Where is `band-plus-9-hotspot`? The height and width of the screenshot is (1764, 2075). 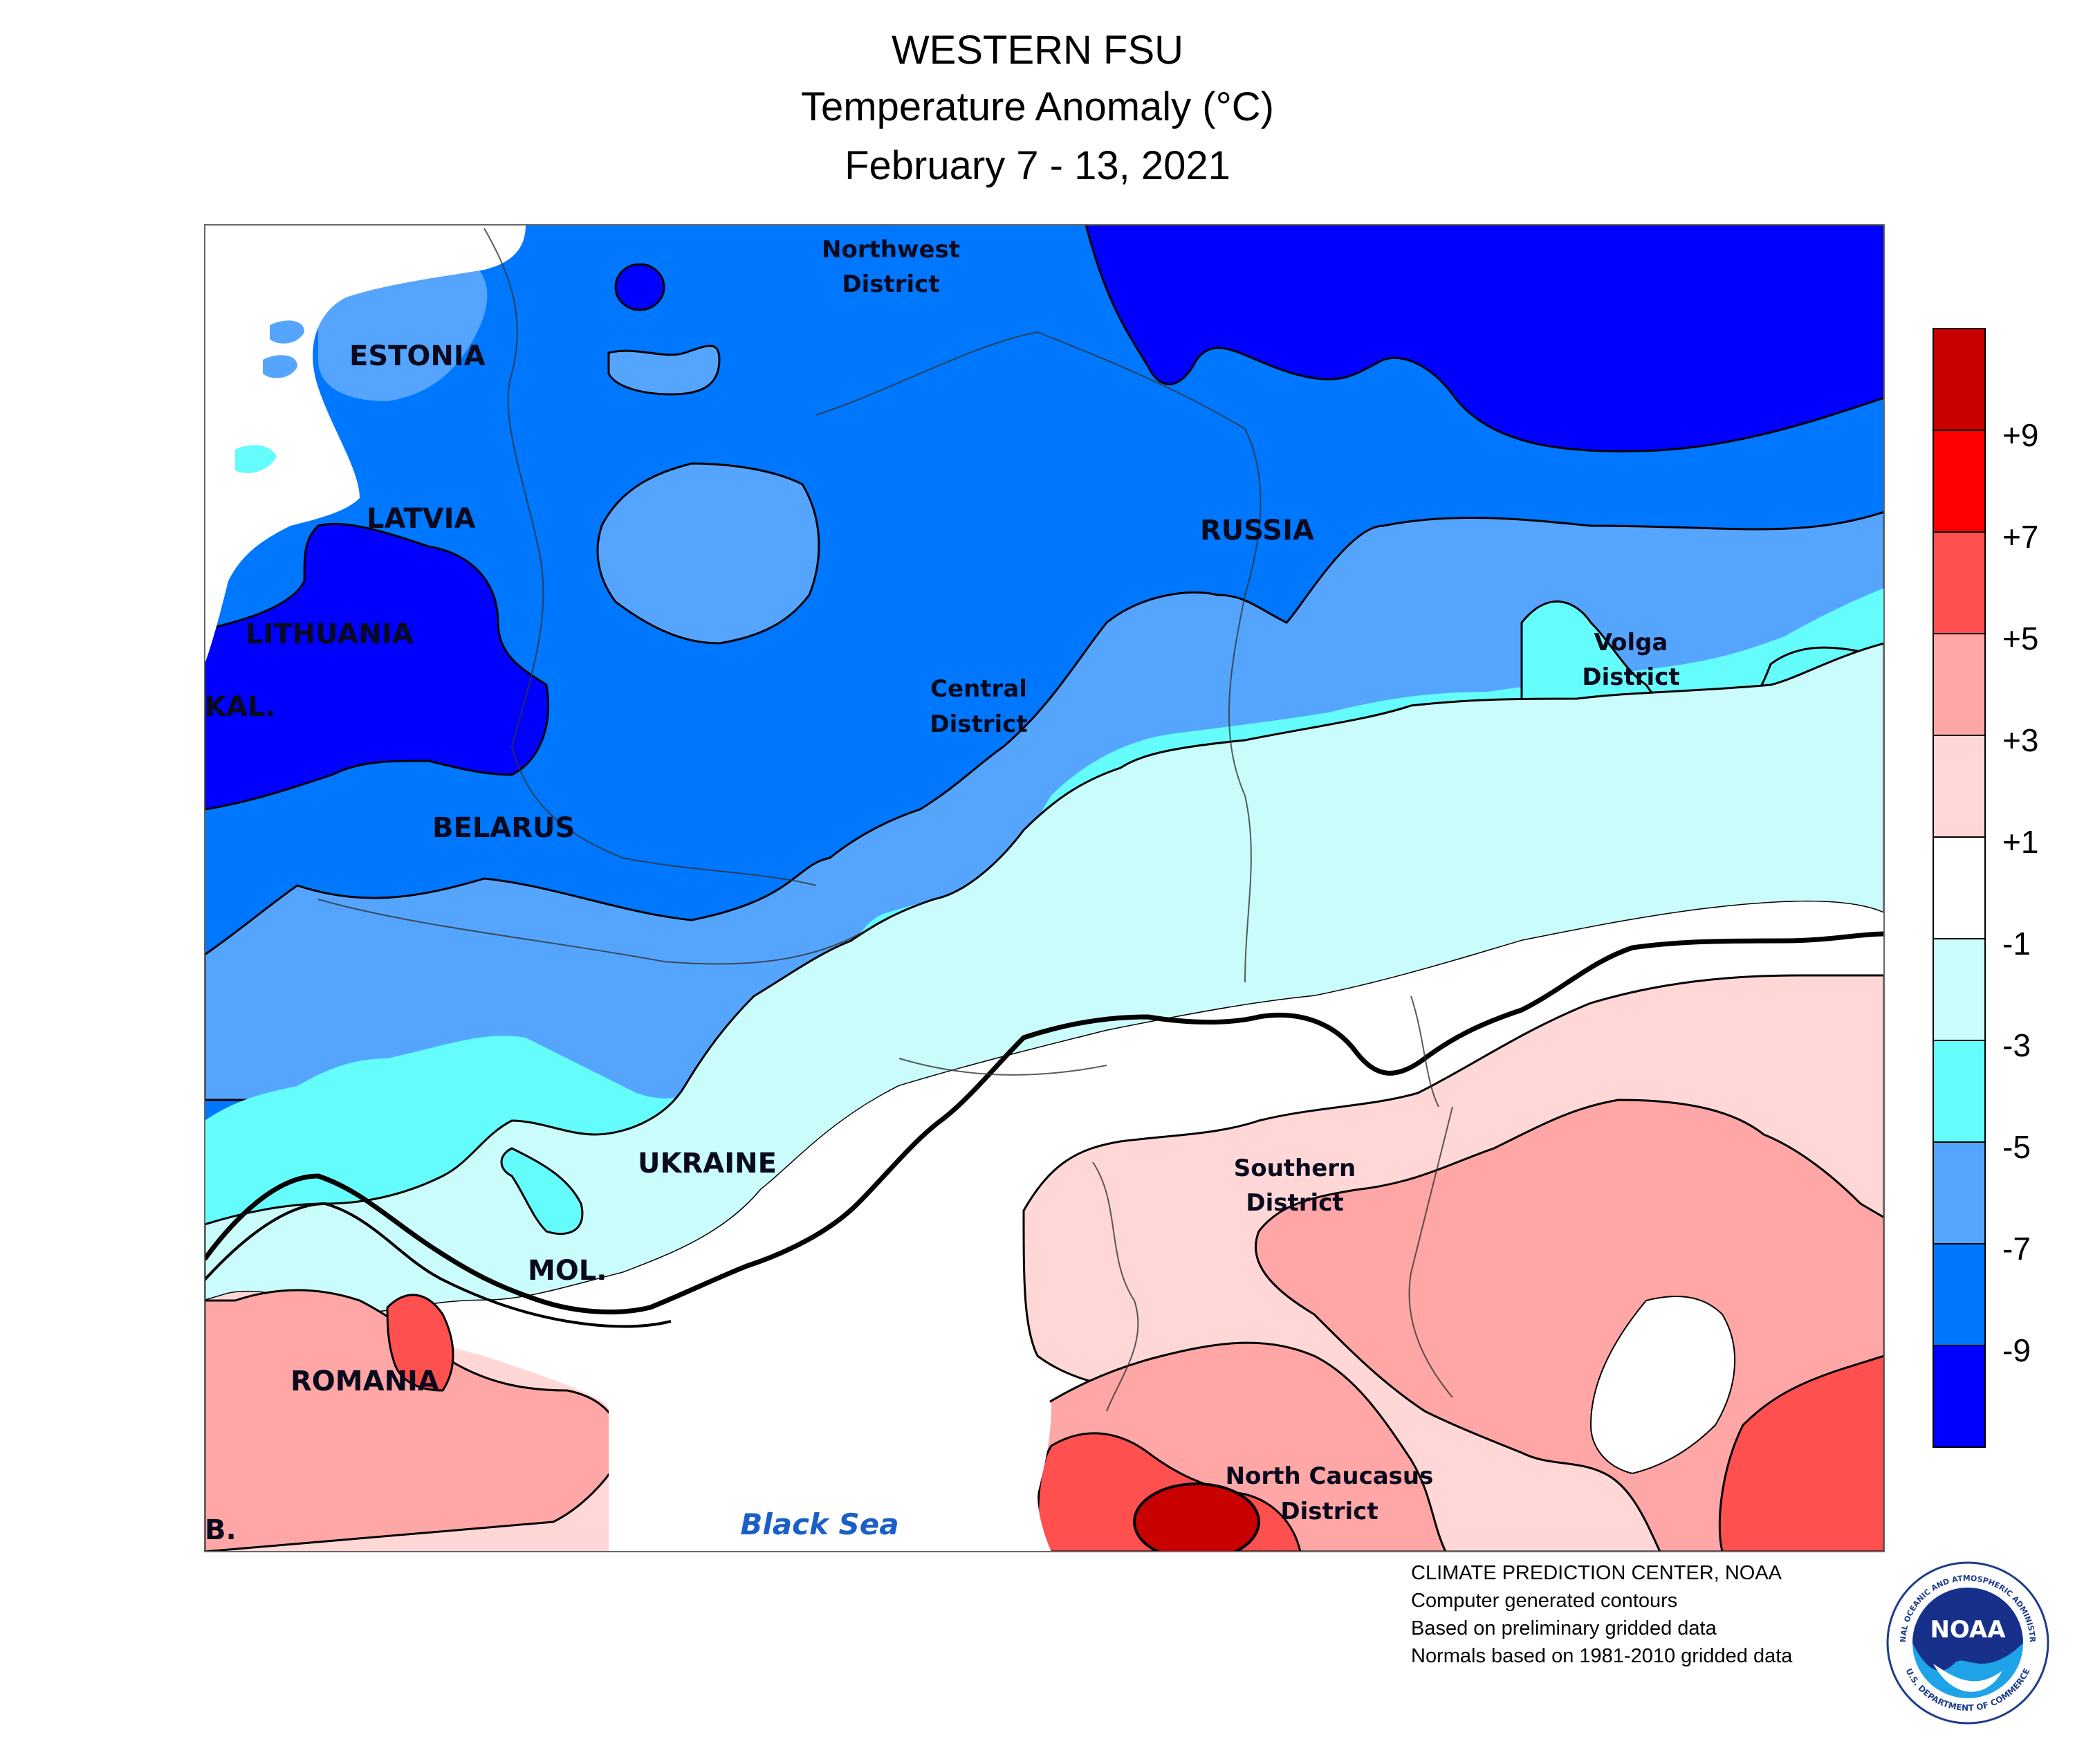 band-plus-9-hotspot is located at coordinates (1196, 1517).